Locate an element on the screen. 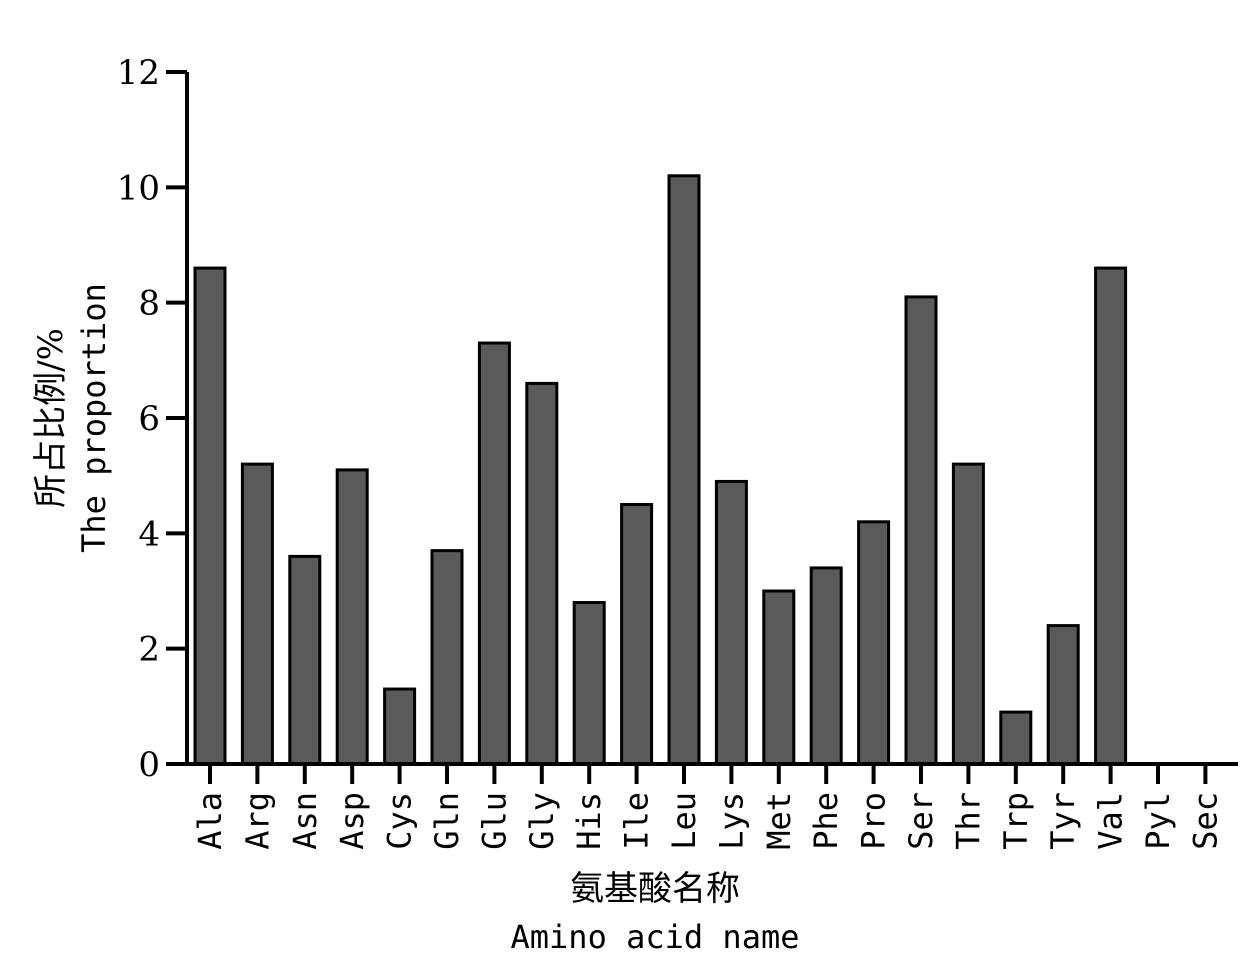  bar-trp is located at coordinates (1016, 738).